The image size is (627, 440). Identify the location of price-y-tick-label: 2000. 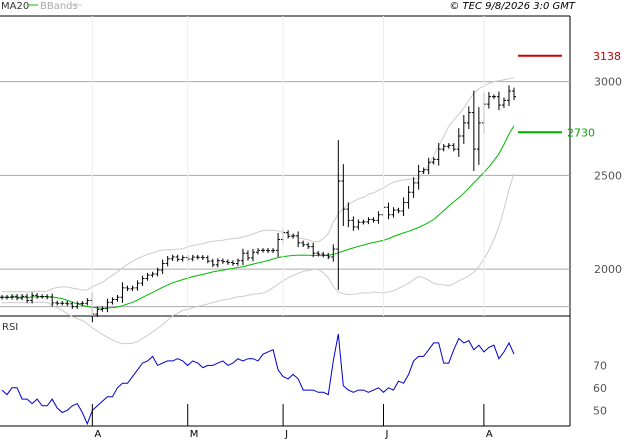
(608, 269).